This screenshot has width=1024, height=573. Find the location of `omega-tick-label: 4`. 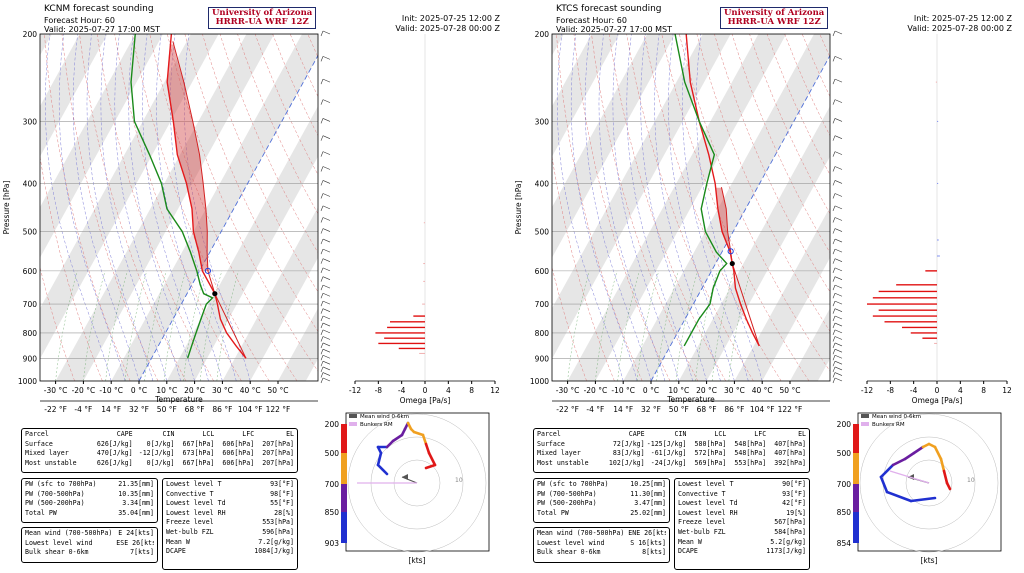

omega-tick-label: 4 is located at coordinates (960, 390).